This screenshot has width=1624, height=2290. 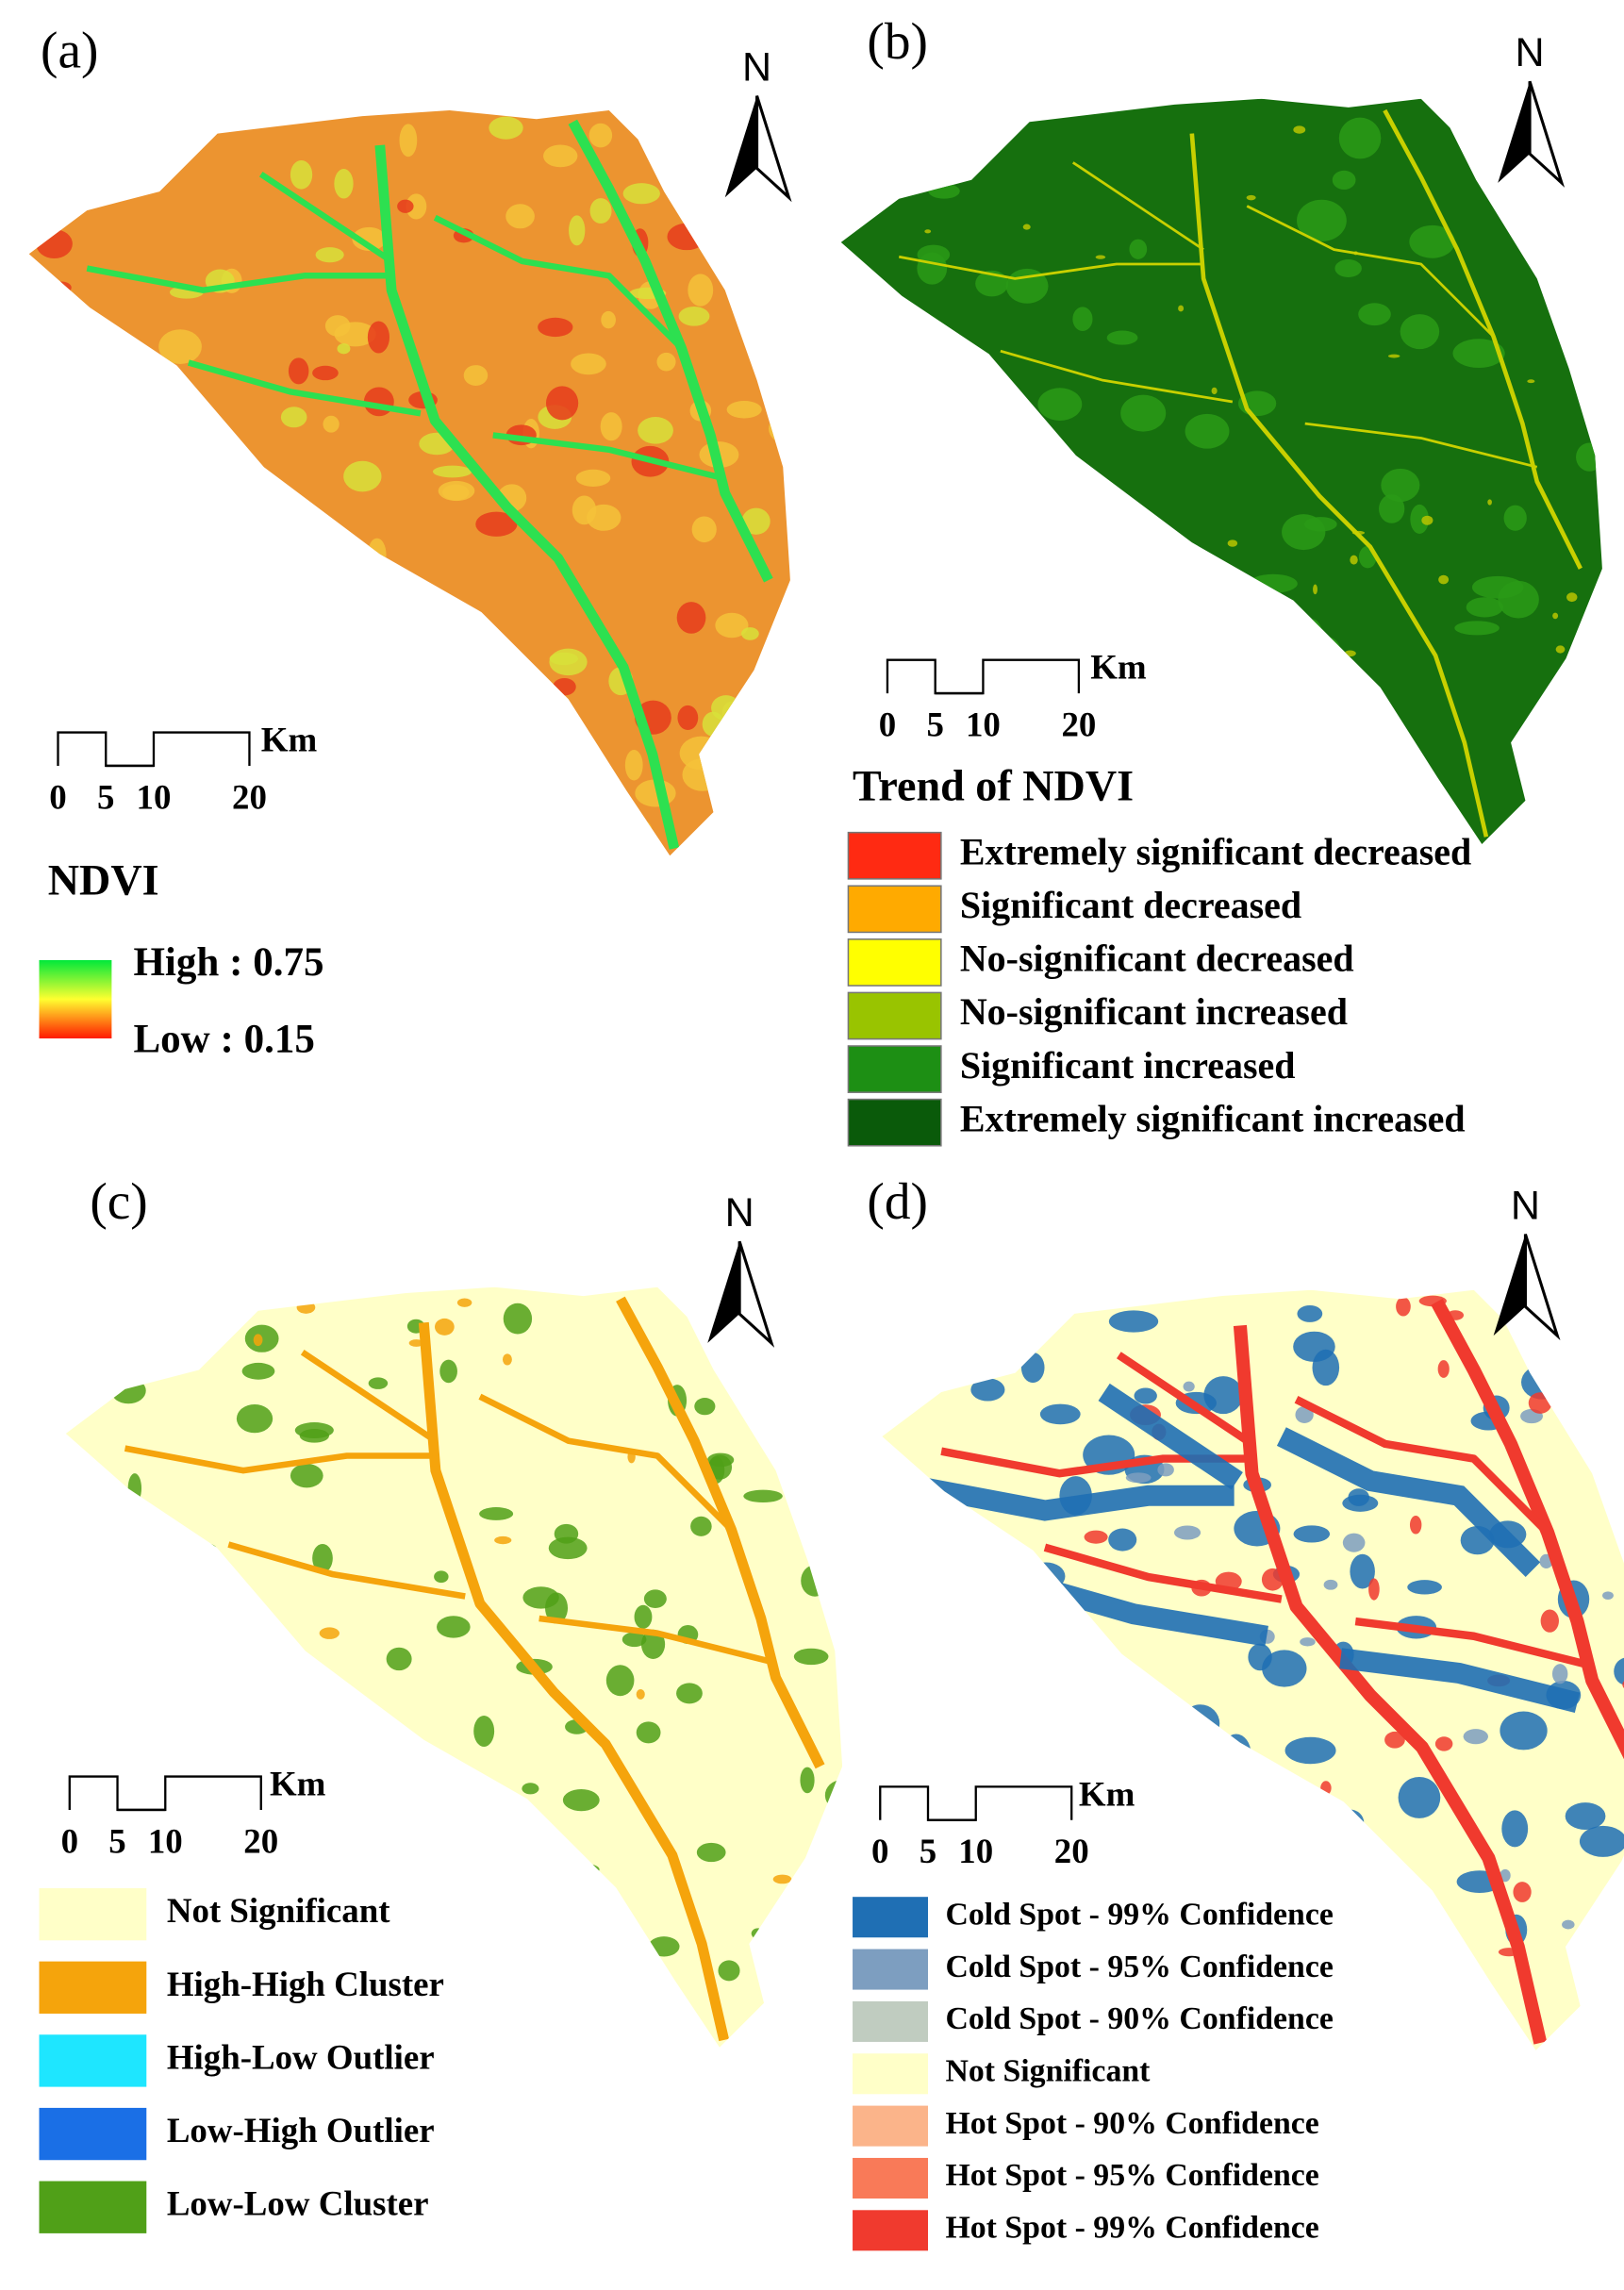 I want to click on scale-unit: Km, so click(x=1107, y=1793).